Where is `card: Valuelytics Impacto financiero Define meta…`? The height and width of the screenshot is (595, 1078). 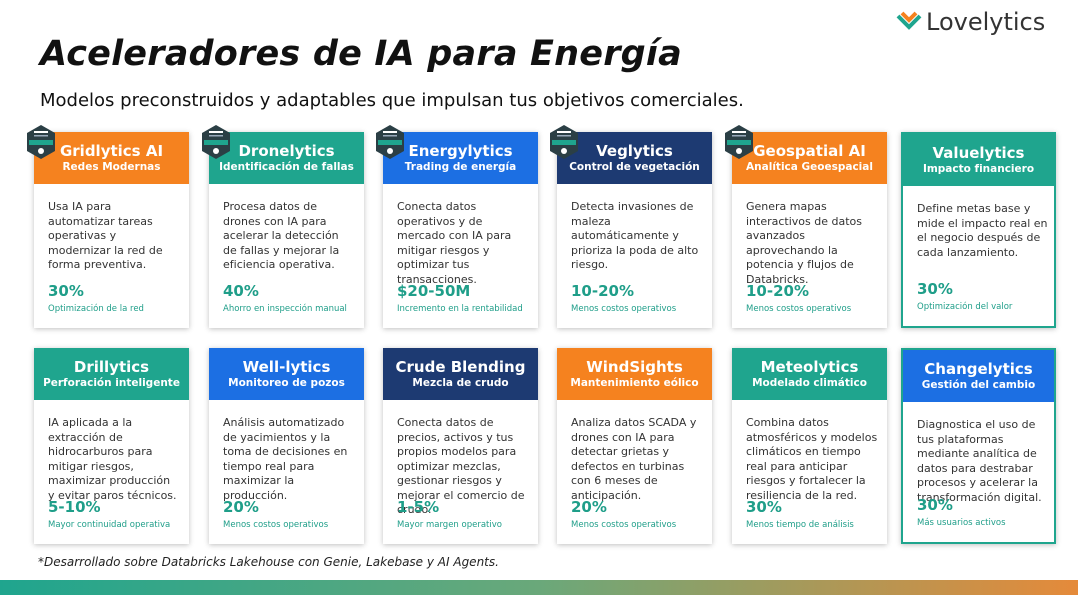
card: Valuelytics Impacto financiero Define meta… is located at coordinates (978, 230).